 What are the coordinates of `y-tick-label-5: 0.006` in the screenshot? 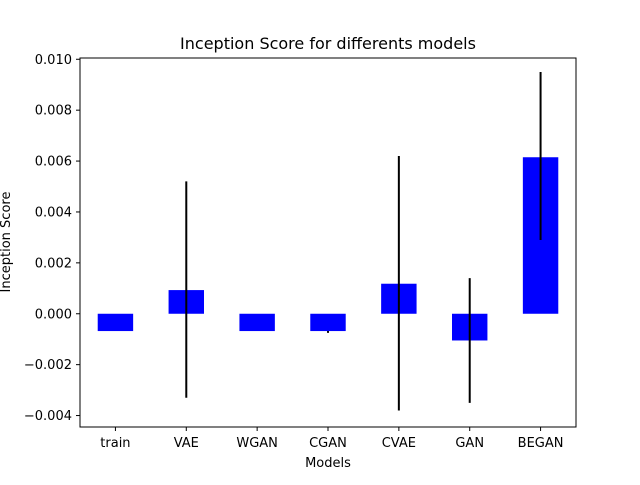 It's located at (53, 162).